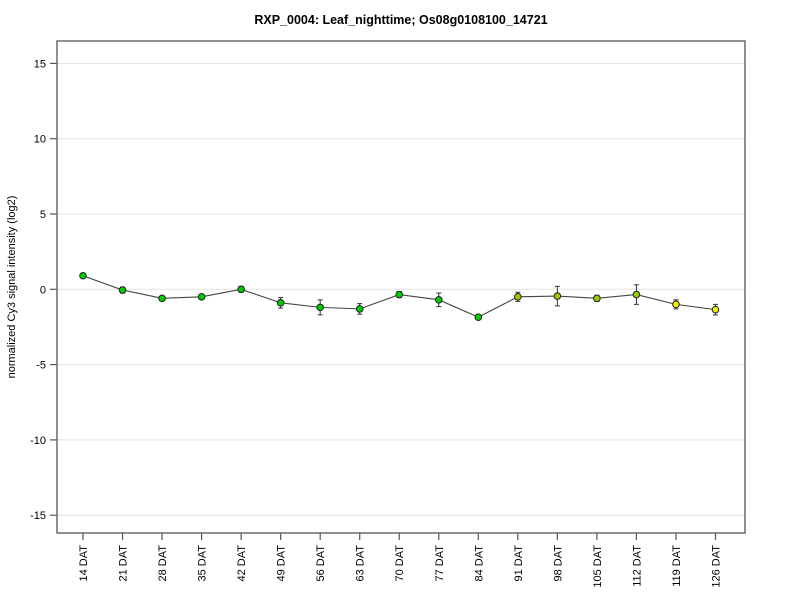 This screenshot has width=800, height=600. What do you see at coordinates (203, 563) in the screenshot?
I see `x-tick-label: 35 DAT` at bounding box center [203, 563].